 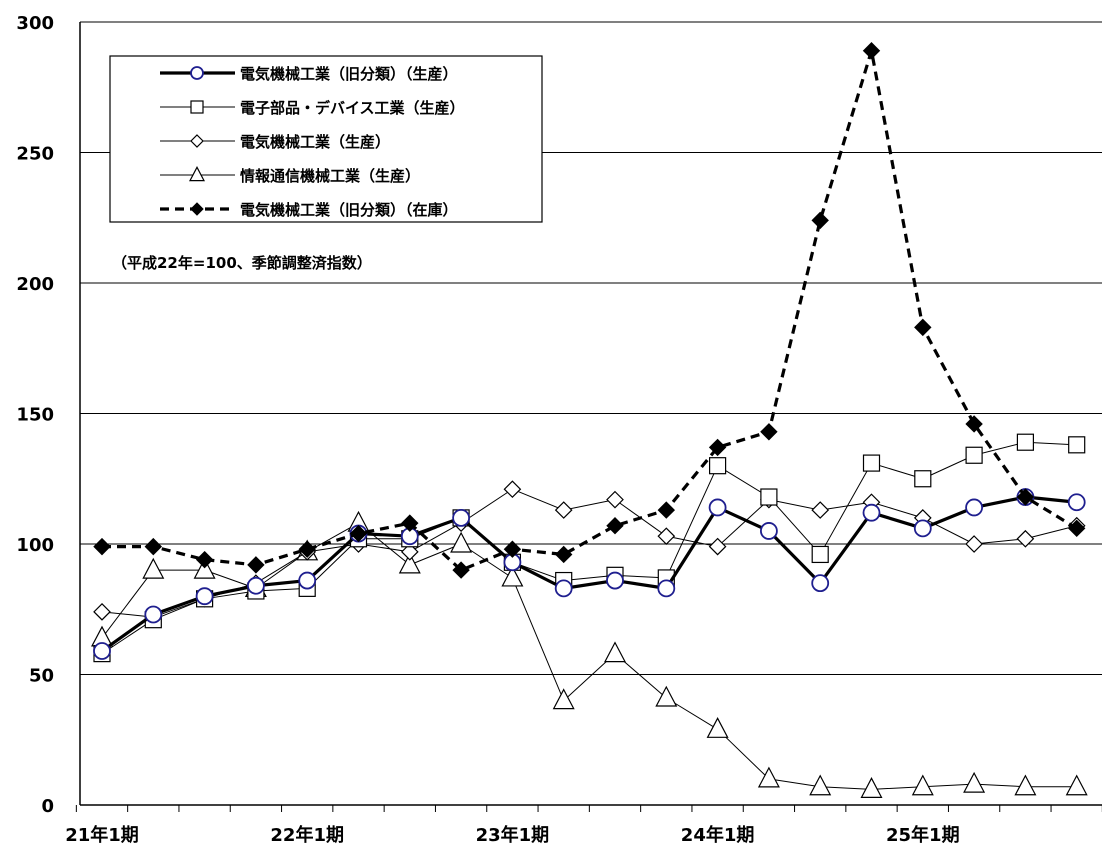 I want to click on legend-item: 情報通信機械工業（生産）, so click(x=290, y=175).